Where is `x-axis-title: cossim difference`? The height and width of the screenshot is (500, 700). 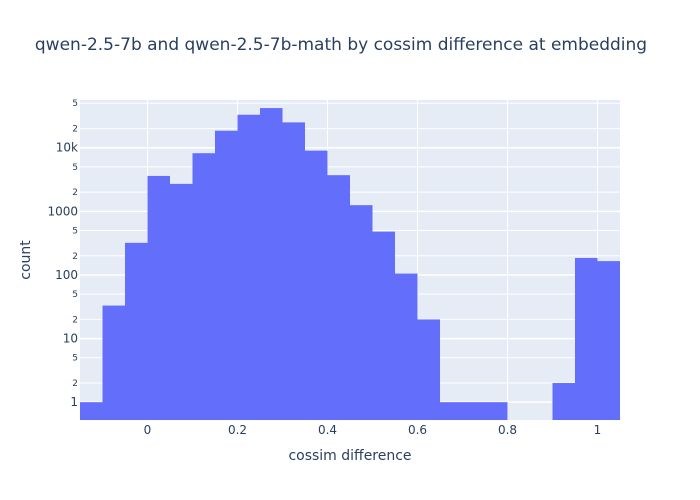 x-axis-title: cossim difference is located at coordinates (349, 456).